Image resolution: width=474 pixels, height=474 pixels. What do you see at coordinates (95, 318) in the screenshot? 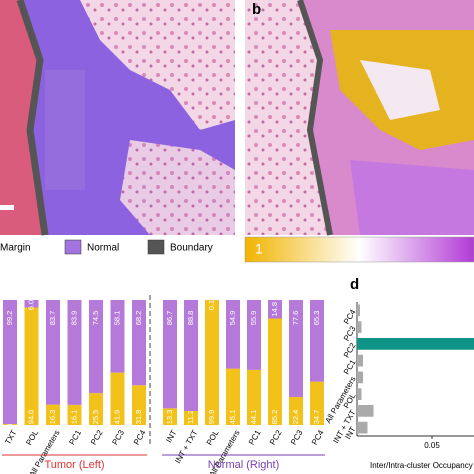
I see `value-label: 74.5` at bounding box center [95, 318].